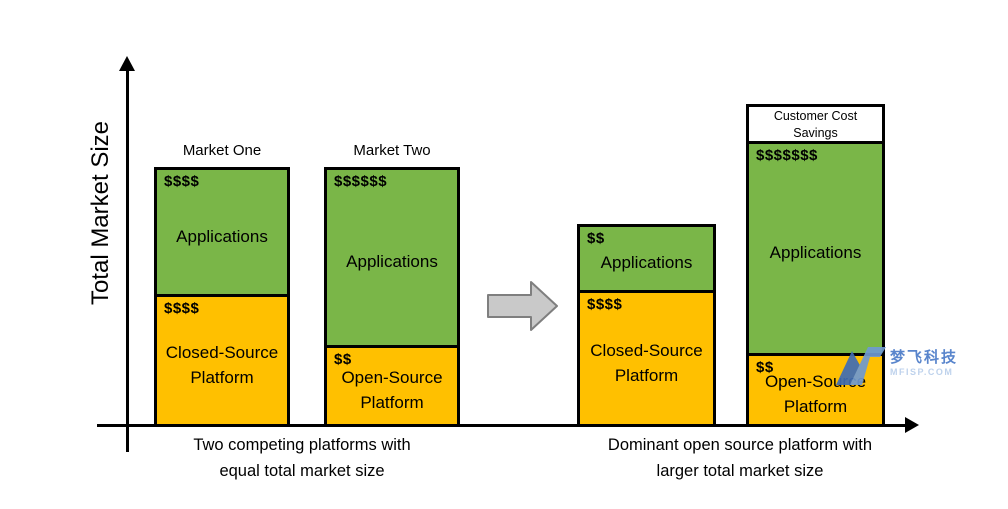 The height and width of the screenshot is (509, 1008). I want to click on bar-title-market-one: Market One, so click(222, 150).